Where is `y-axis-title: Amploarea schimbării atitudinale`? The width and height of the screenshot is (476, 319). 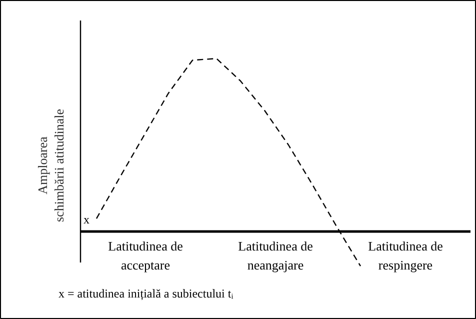 y-axis-title: Amploarea schimbării atitudinale is located at coordinates (50, 165).